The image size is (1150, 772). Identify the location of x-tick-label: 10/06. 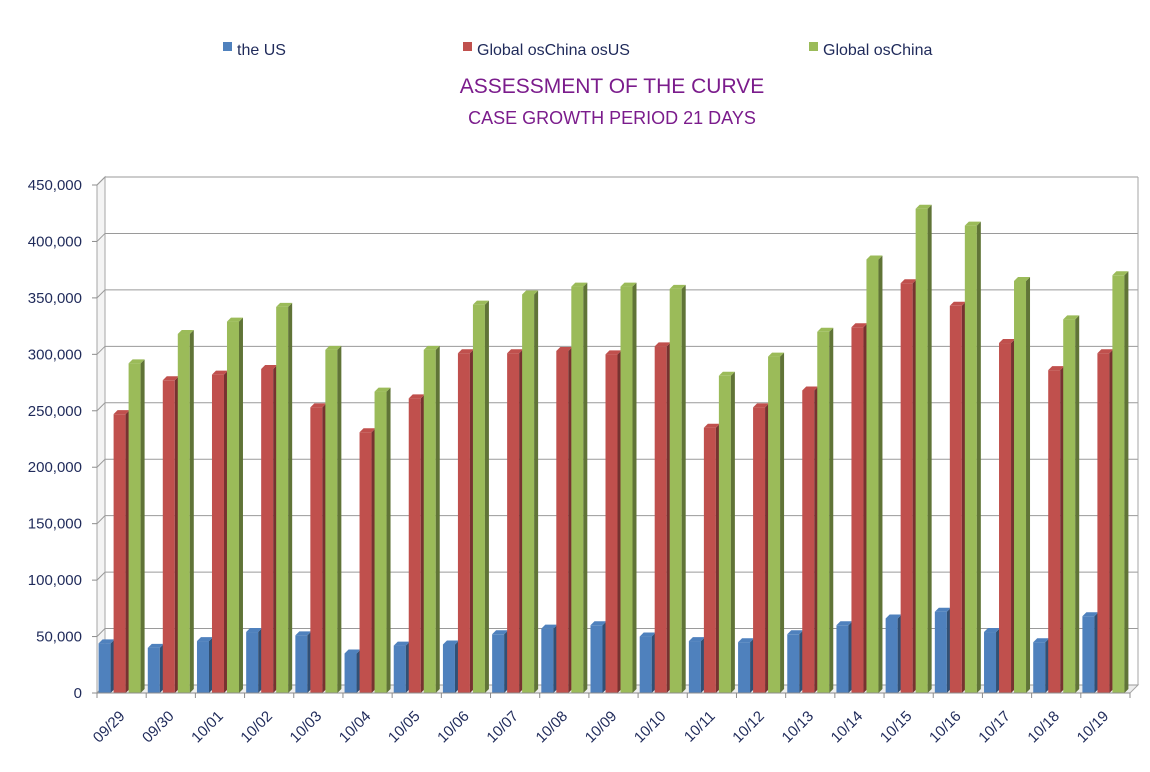
(453, 727).